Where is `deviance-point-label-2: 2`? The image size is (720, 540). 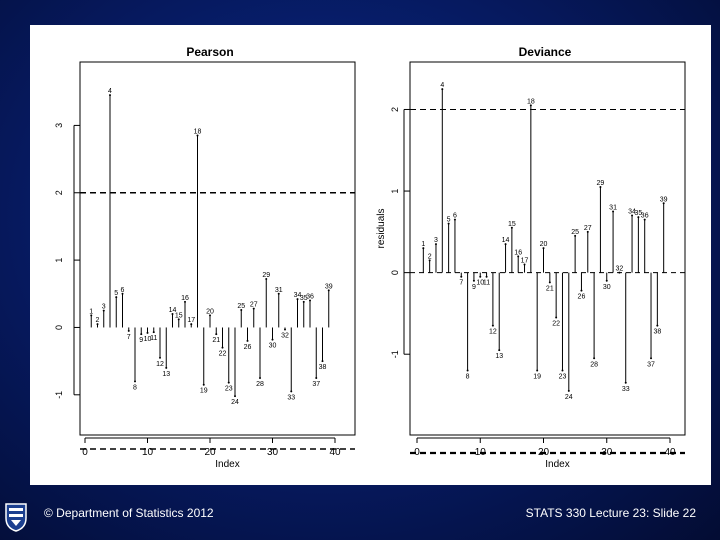
deviance-point-label-2: 2 is located at coordinates (430, 256).